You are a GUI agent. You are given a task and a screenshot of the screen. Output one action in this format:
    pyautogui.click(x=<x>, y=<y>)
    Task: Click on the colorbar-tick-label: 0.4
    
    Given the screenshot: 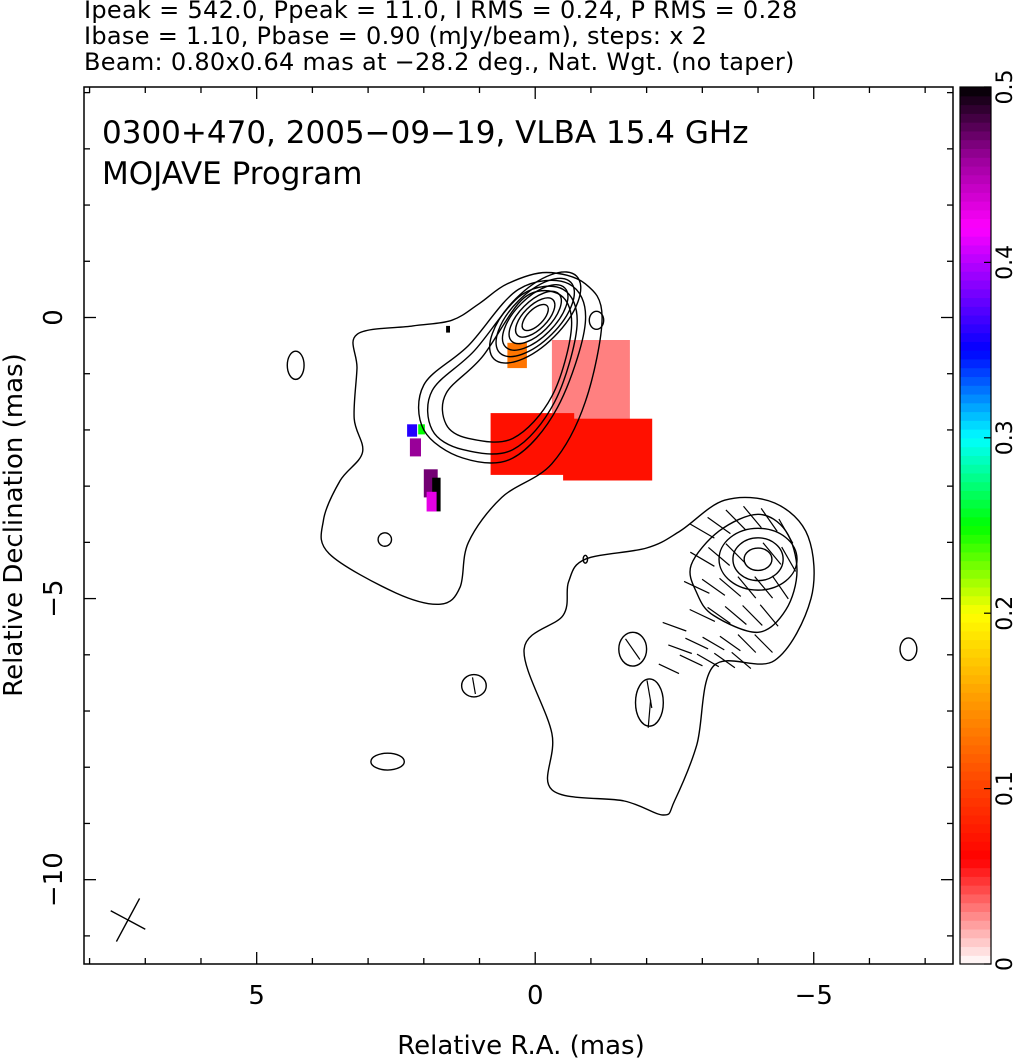 What is the action you would take?
    pyautogui.click(x=1005, y=262)
    